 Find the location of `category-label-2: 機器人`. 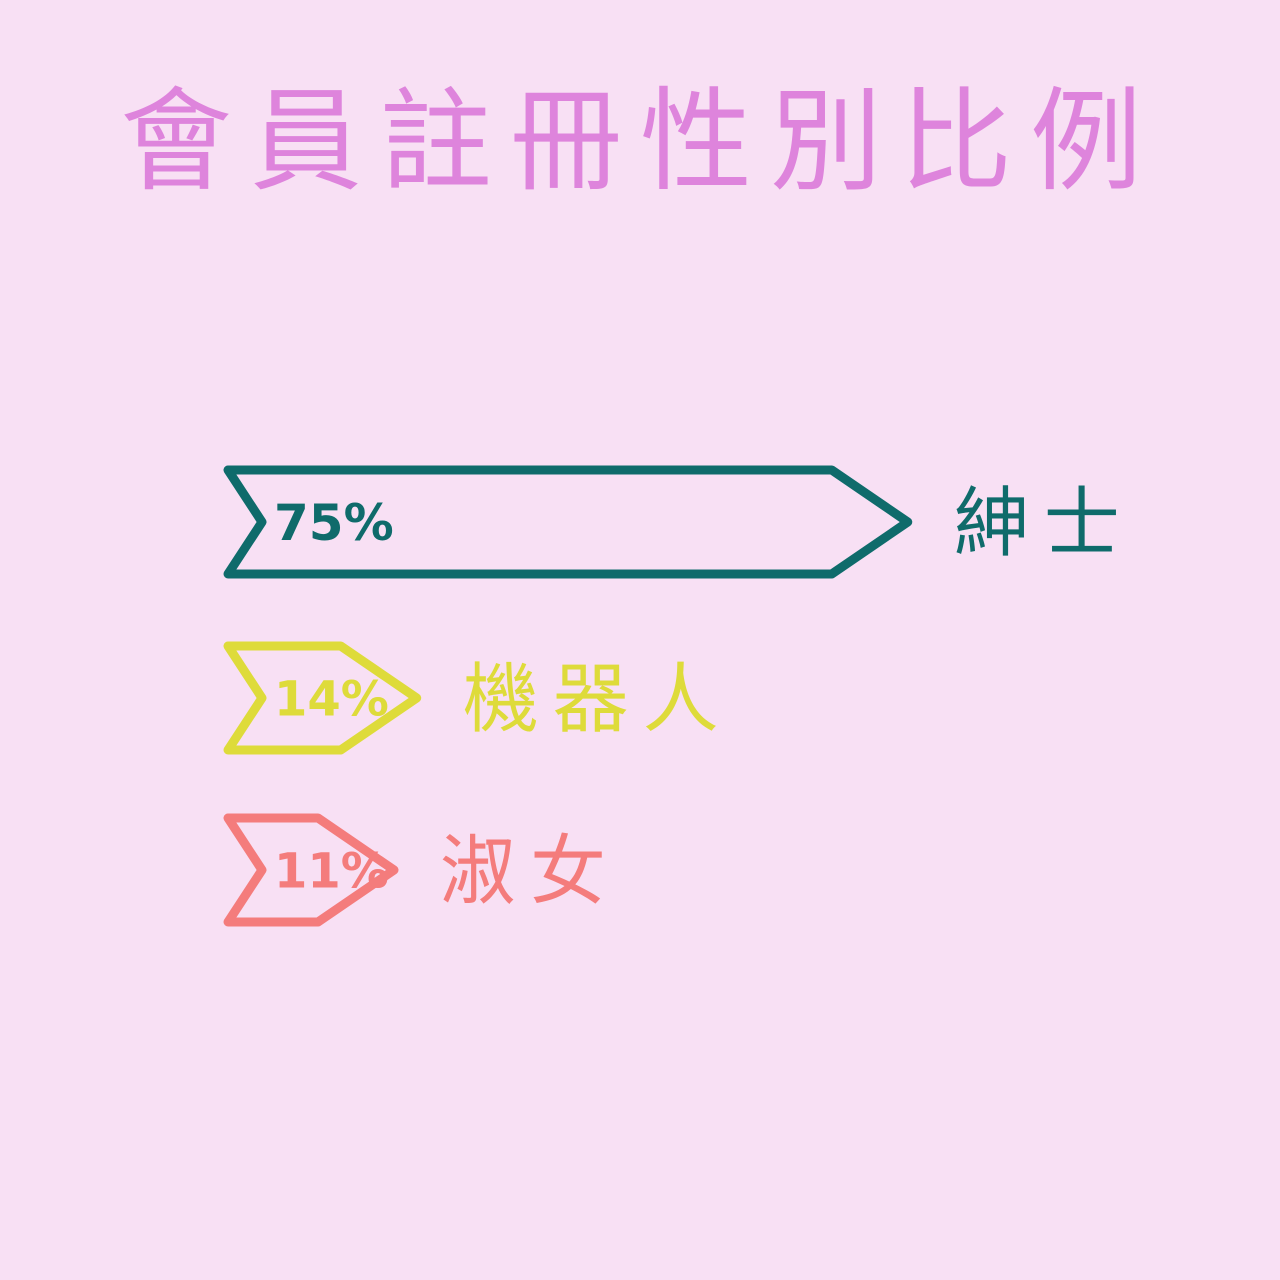

category-label-2: 機器人 is located at coordinates (598, 698).